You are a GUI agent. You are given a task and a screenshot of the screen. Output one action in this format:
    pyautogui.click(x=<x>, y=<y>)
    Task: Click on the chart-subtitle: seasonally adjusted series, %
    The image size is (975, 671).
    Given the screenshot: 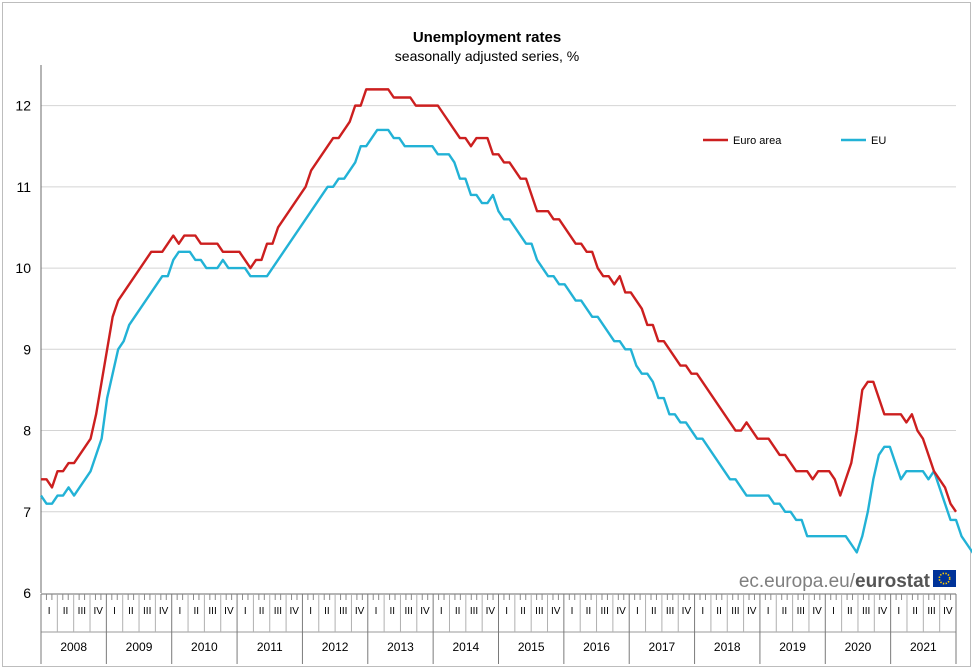 What is the action you would take?
    pyautogui.click(x=487, y=56)
    